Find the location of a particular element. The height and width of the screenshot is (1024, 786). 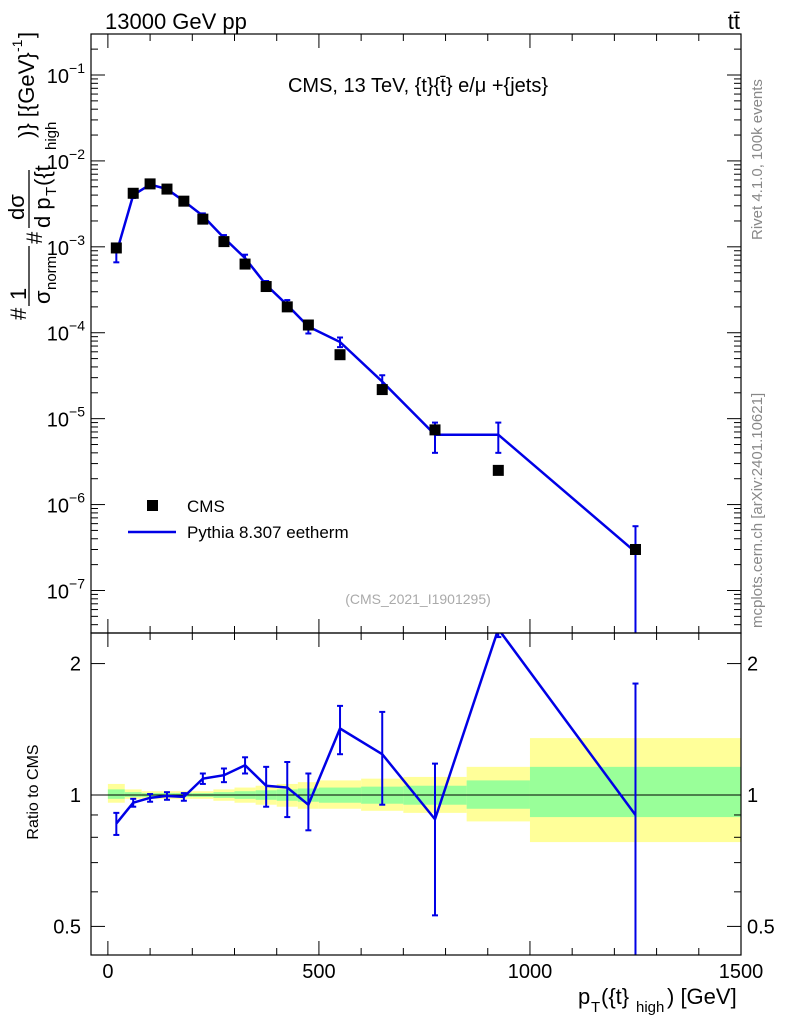

ylabel-hash1: # is located at coordinates (18, 313).